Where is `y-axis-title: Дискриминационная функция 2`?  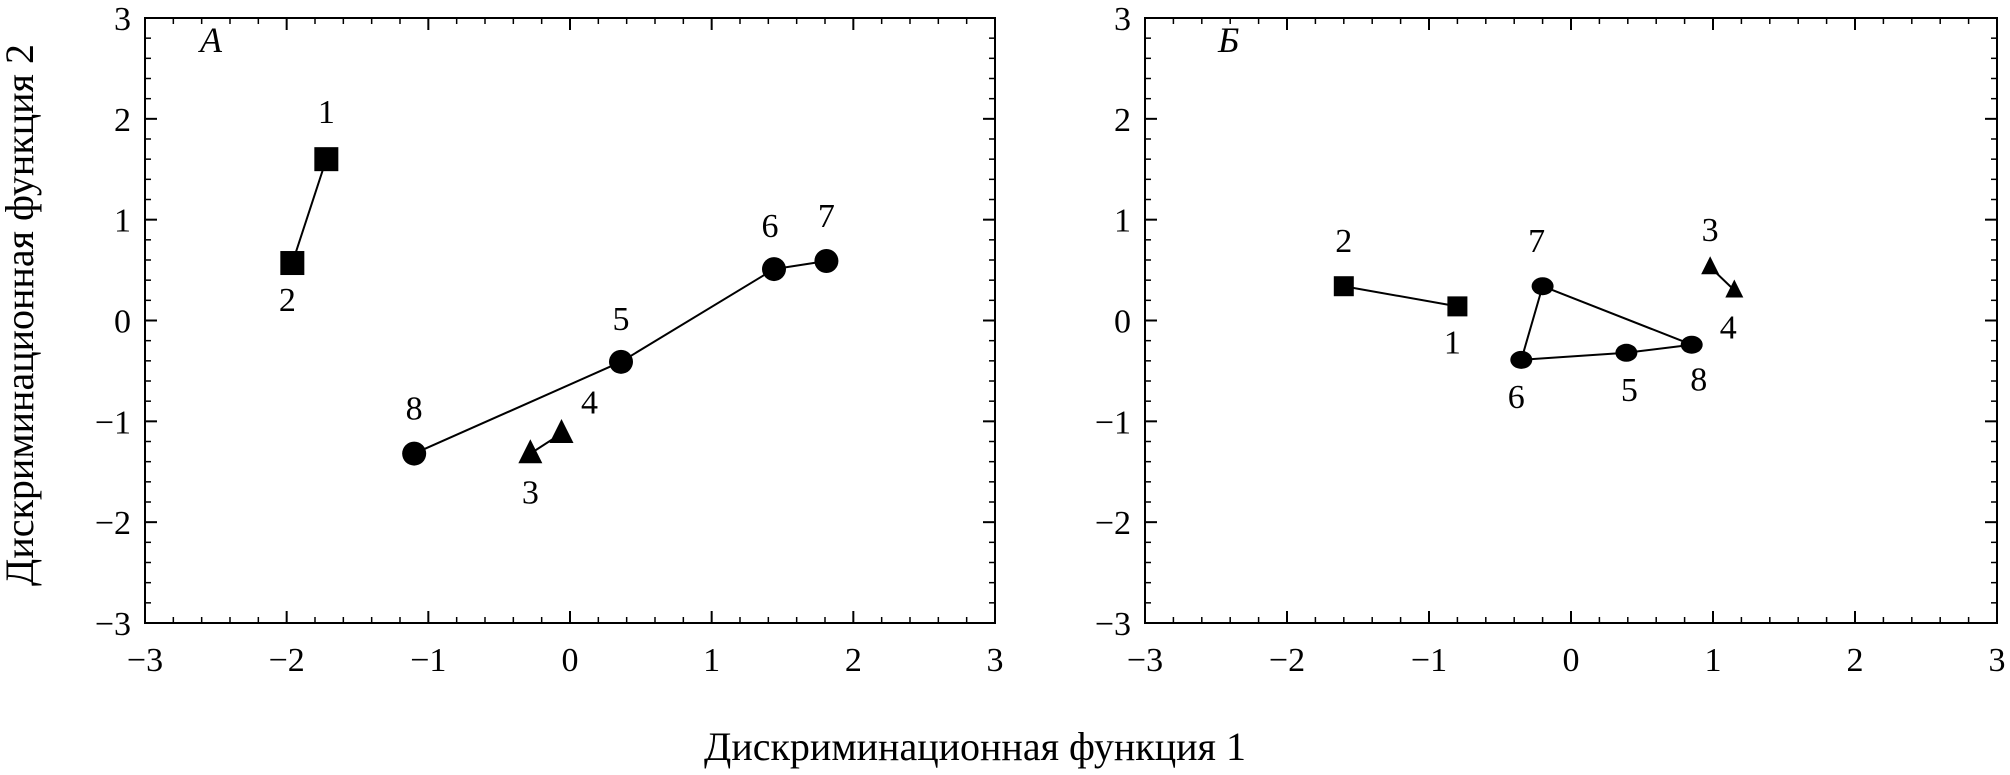 y-axis-title: Дискриминационная функция 2 is located at coordinates (21, 315).